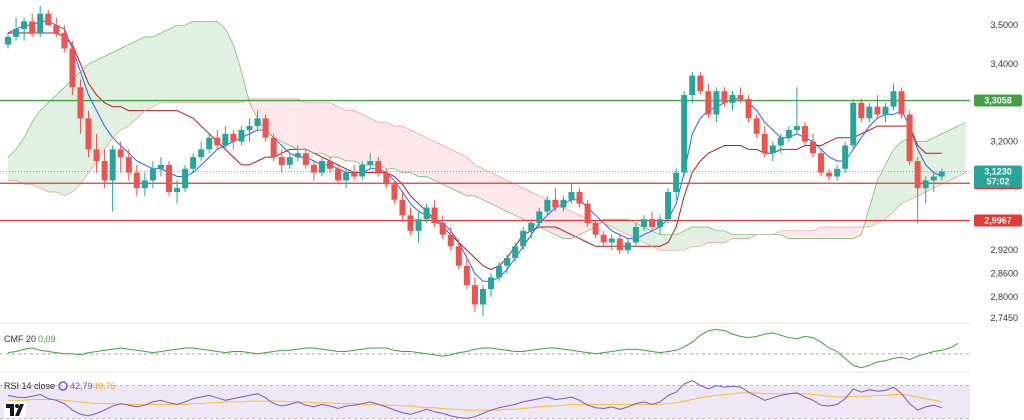  Describe the element at coordinates (15, 409) in the screenshot. I see `tradingview-logo-icon` at that location.